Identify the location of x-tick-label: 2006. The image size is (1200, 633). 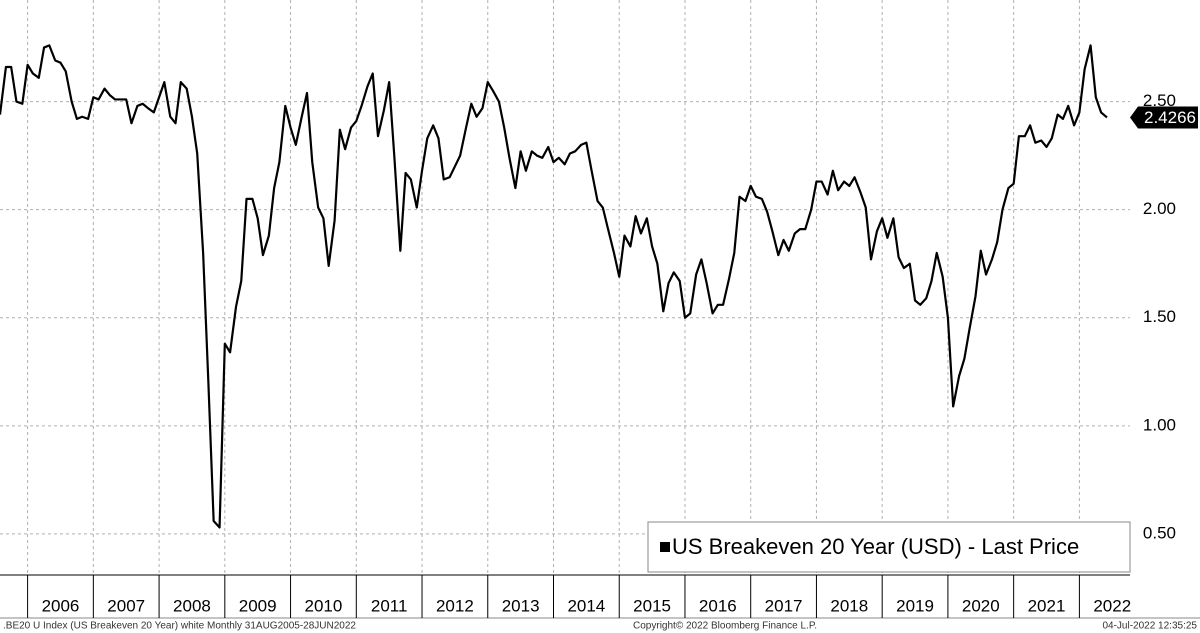
(61, 605).